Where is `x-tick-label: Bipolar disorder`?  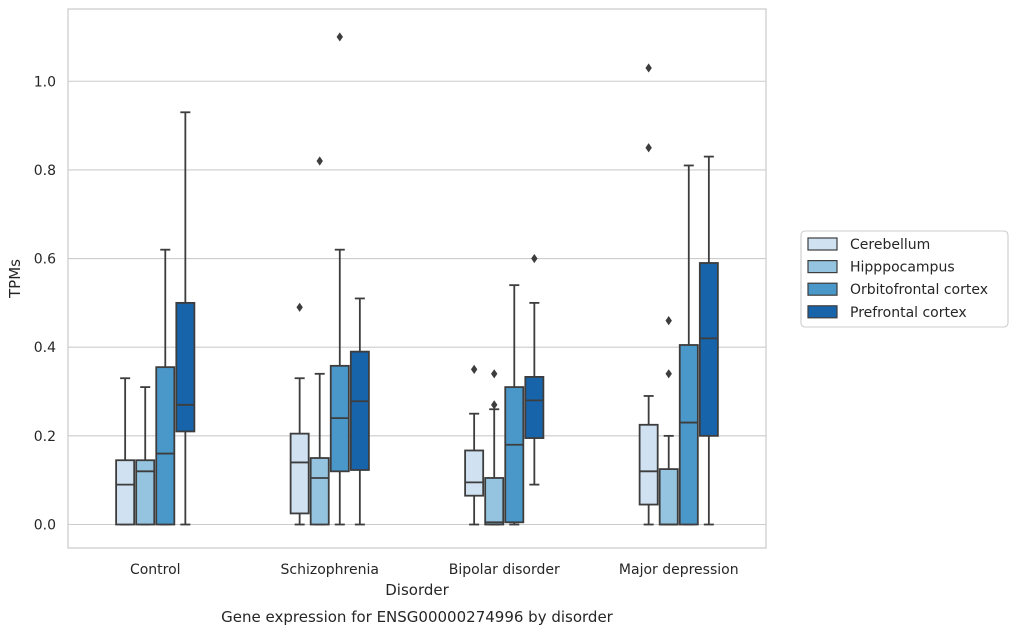 x-tick-label: Bipolar disorder is located at coordinates (504, 570).